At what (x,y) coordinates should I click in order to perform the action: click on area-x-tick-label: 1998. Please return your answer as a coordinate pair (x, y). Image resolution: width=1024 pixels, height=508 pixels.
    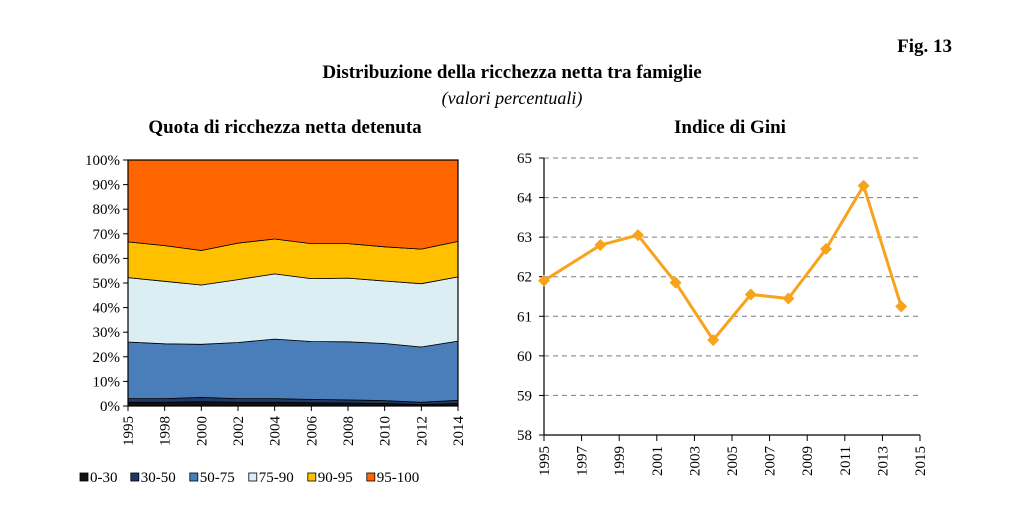
    Looking at the image, I should click on (166, 431).